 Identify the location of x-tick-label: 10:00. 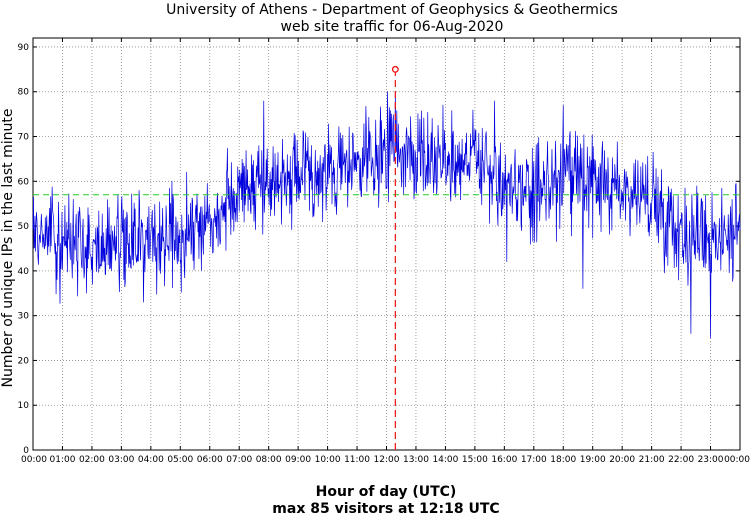
(328, 460).